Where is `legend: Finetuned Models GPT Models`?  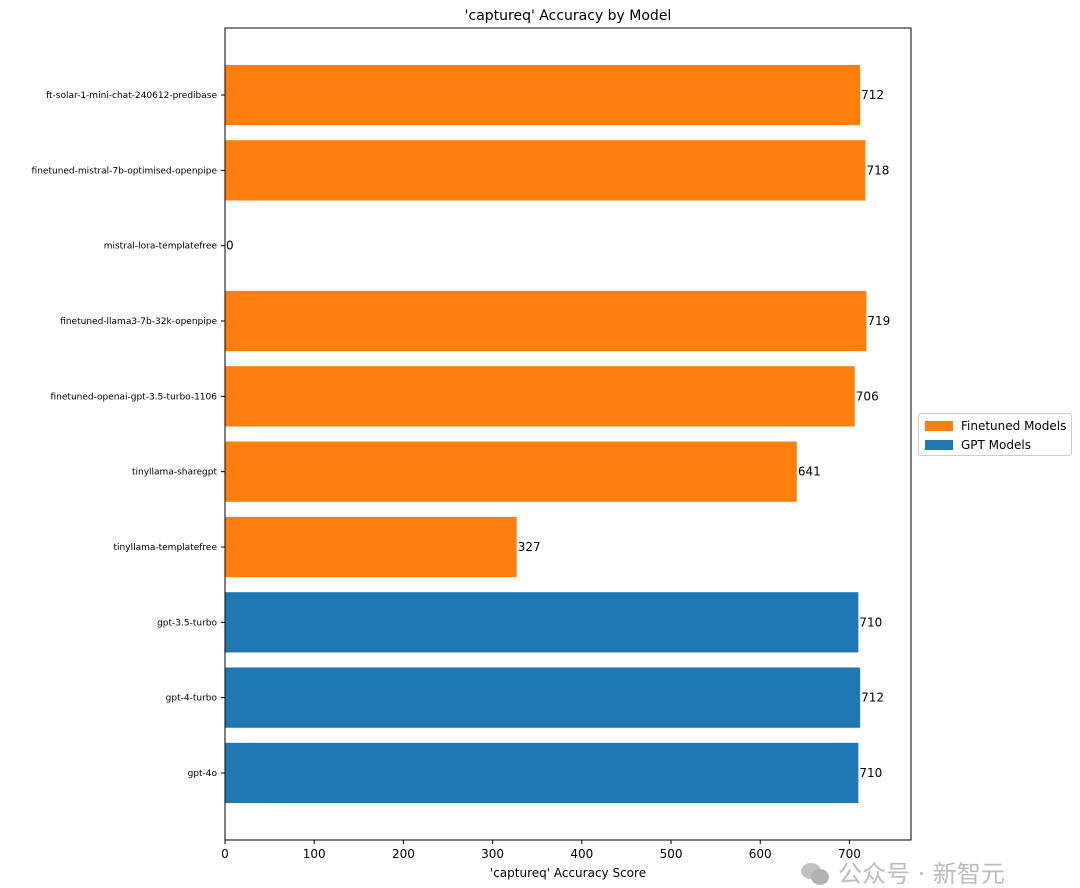
legend: Finetuned Models GPT Models is located at coordinates (995, 434).